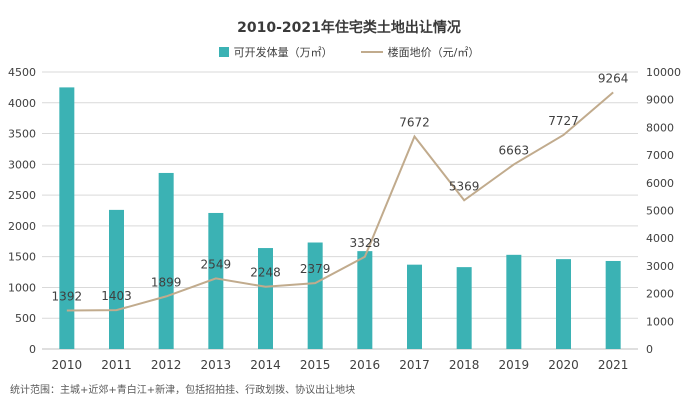 The image size is (698, 403). Describe the element at coordinates (22, 134) in the screenshot. I see `y-left-tick-label: 3500` at that location.